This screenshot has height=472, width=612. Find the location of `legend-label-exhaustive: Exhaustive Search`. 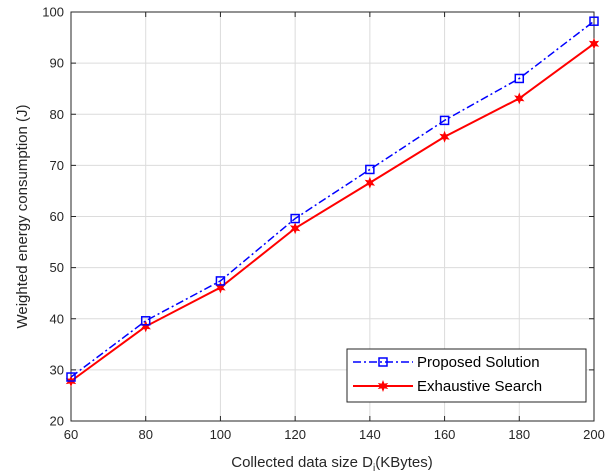

legend-label-exhaustive: Exhaustive Search is located at coordinates (479, 386).